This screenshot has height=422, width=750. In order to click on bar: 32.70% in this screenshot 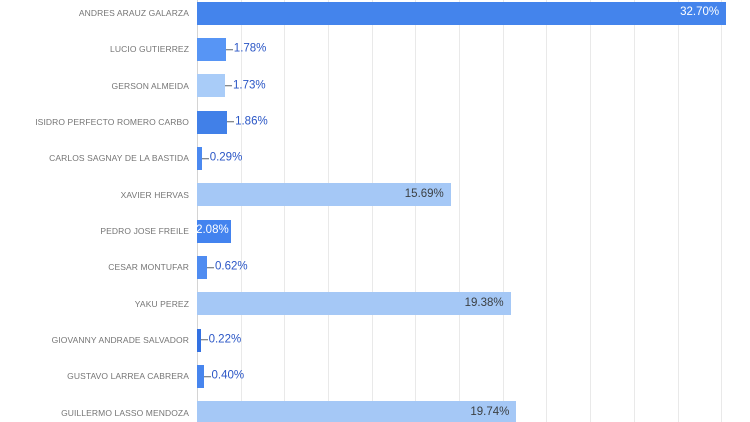, I will do `click(462, 13)`.